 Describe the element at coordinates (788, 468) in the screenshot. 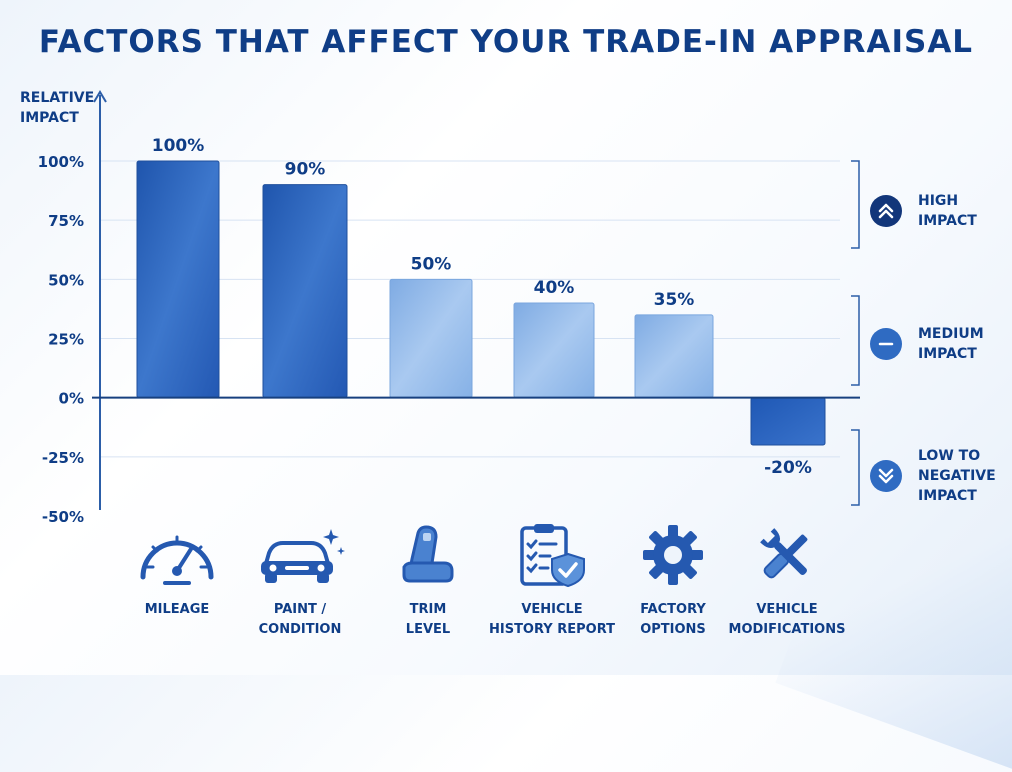

I see `bar-data-label: -20%` at that location.